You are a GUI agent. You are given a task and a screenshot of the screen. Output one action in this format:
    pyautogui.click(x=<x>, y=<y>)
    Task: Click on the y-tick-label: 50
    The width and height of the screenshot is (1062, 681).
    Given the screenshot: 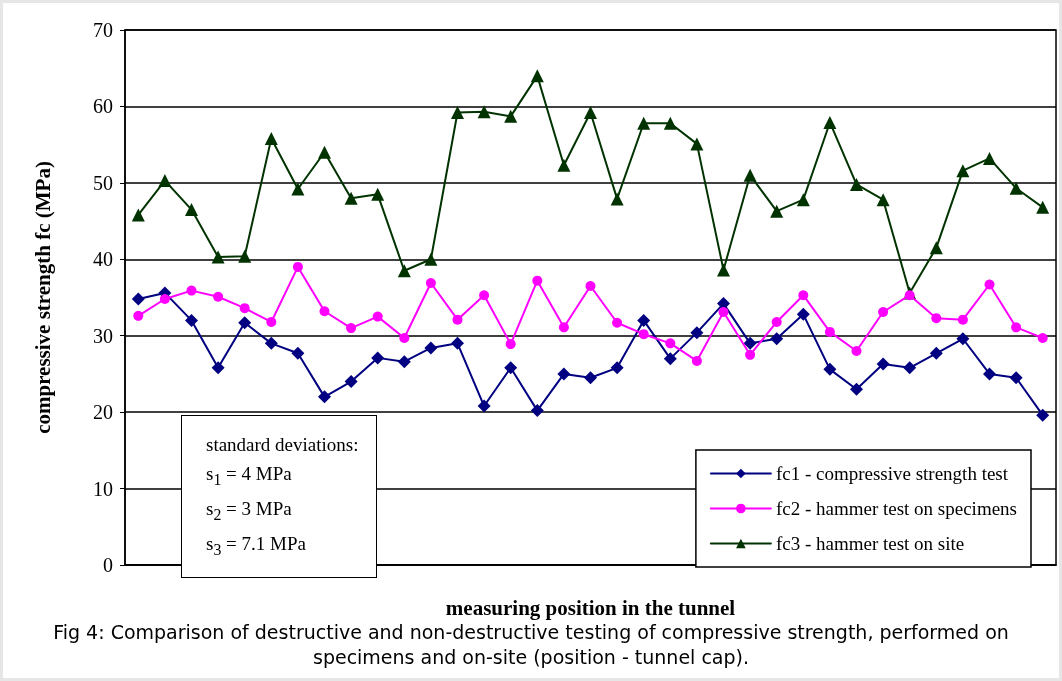 What is the action you would take?
    pyautogui.click(x=103, y=182)
    